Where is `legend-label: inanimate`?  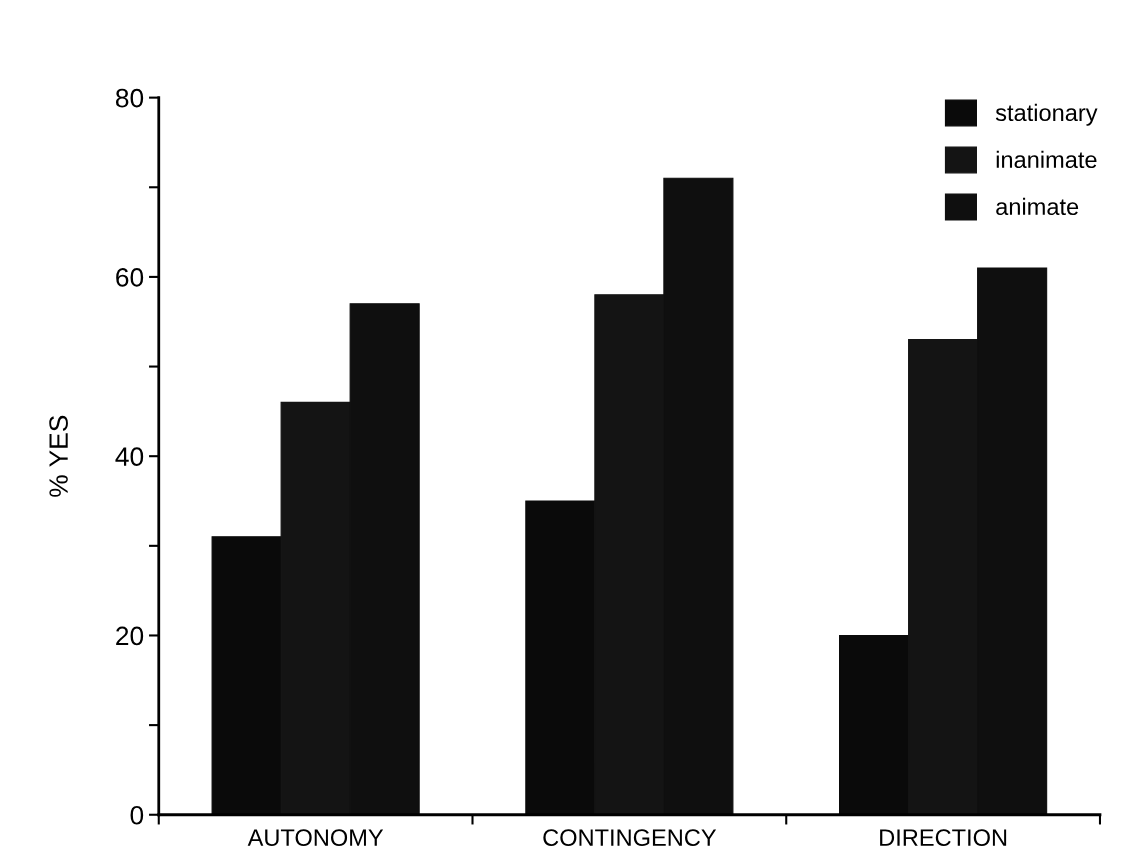 legend-label: inanimate is located at coordinates (1046, 159).